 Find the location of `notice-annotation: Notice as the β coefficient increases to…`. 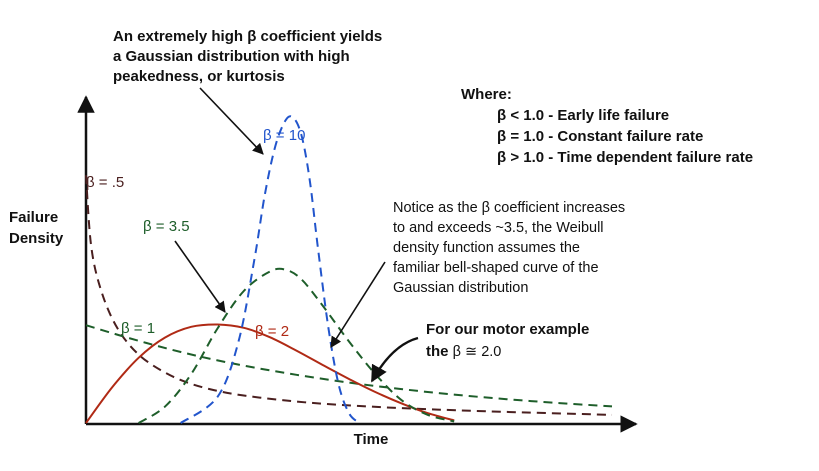

notice-annotation: Notice as the β coefficient increases to… is located at coordinates (509, 248).